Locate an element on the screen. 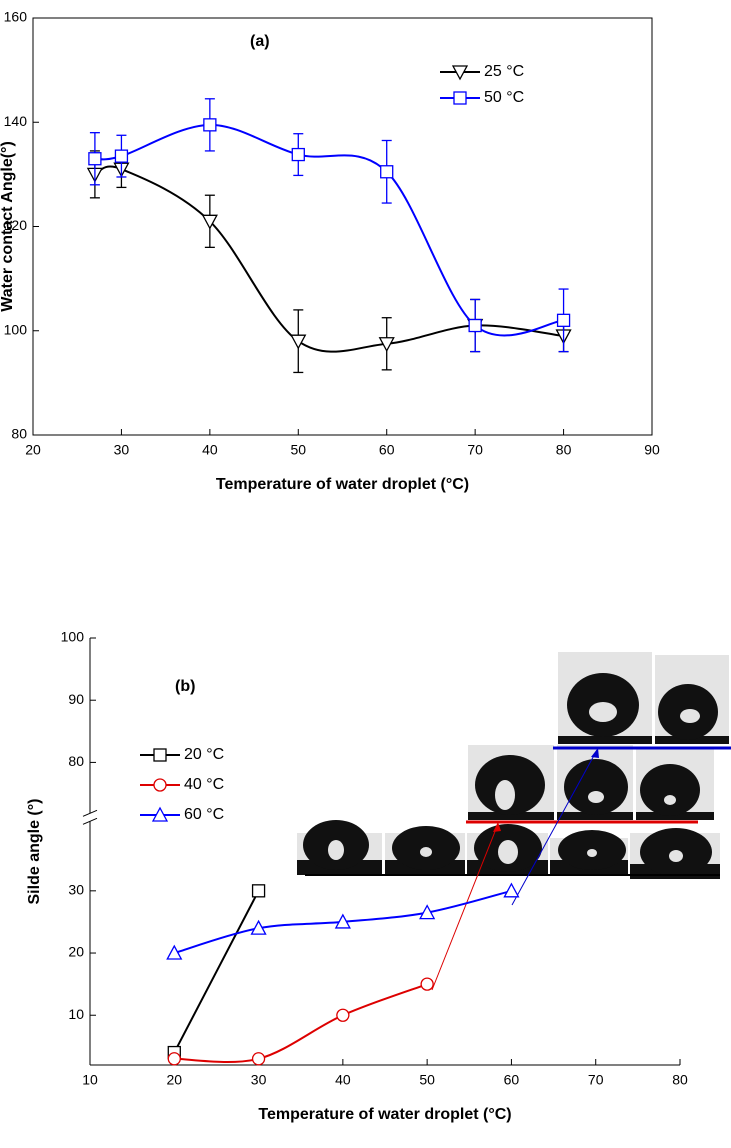  legend-label: 60 °C is located at coordinates (204, 814).